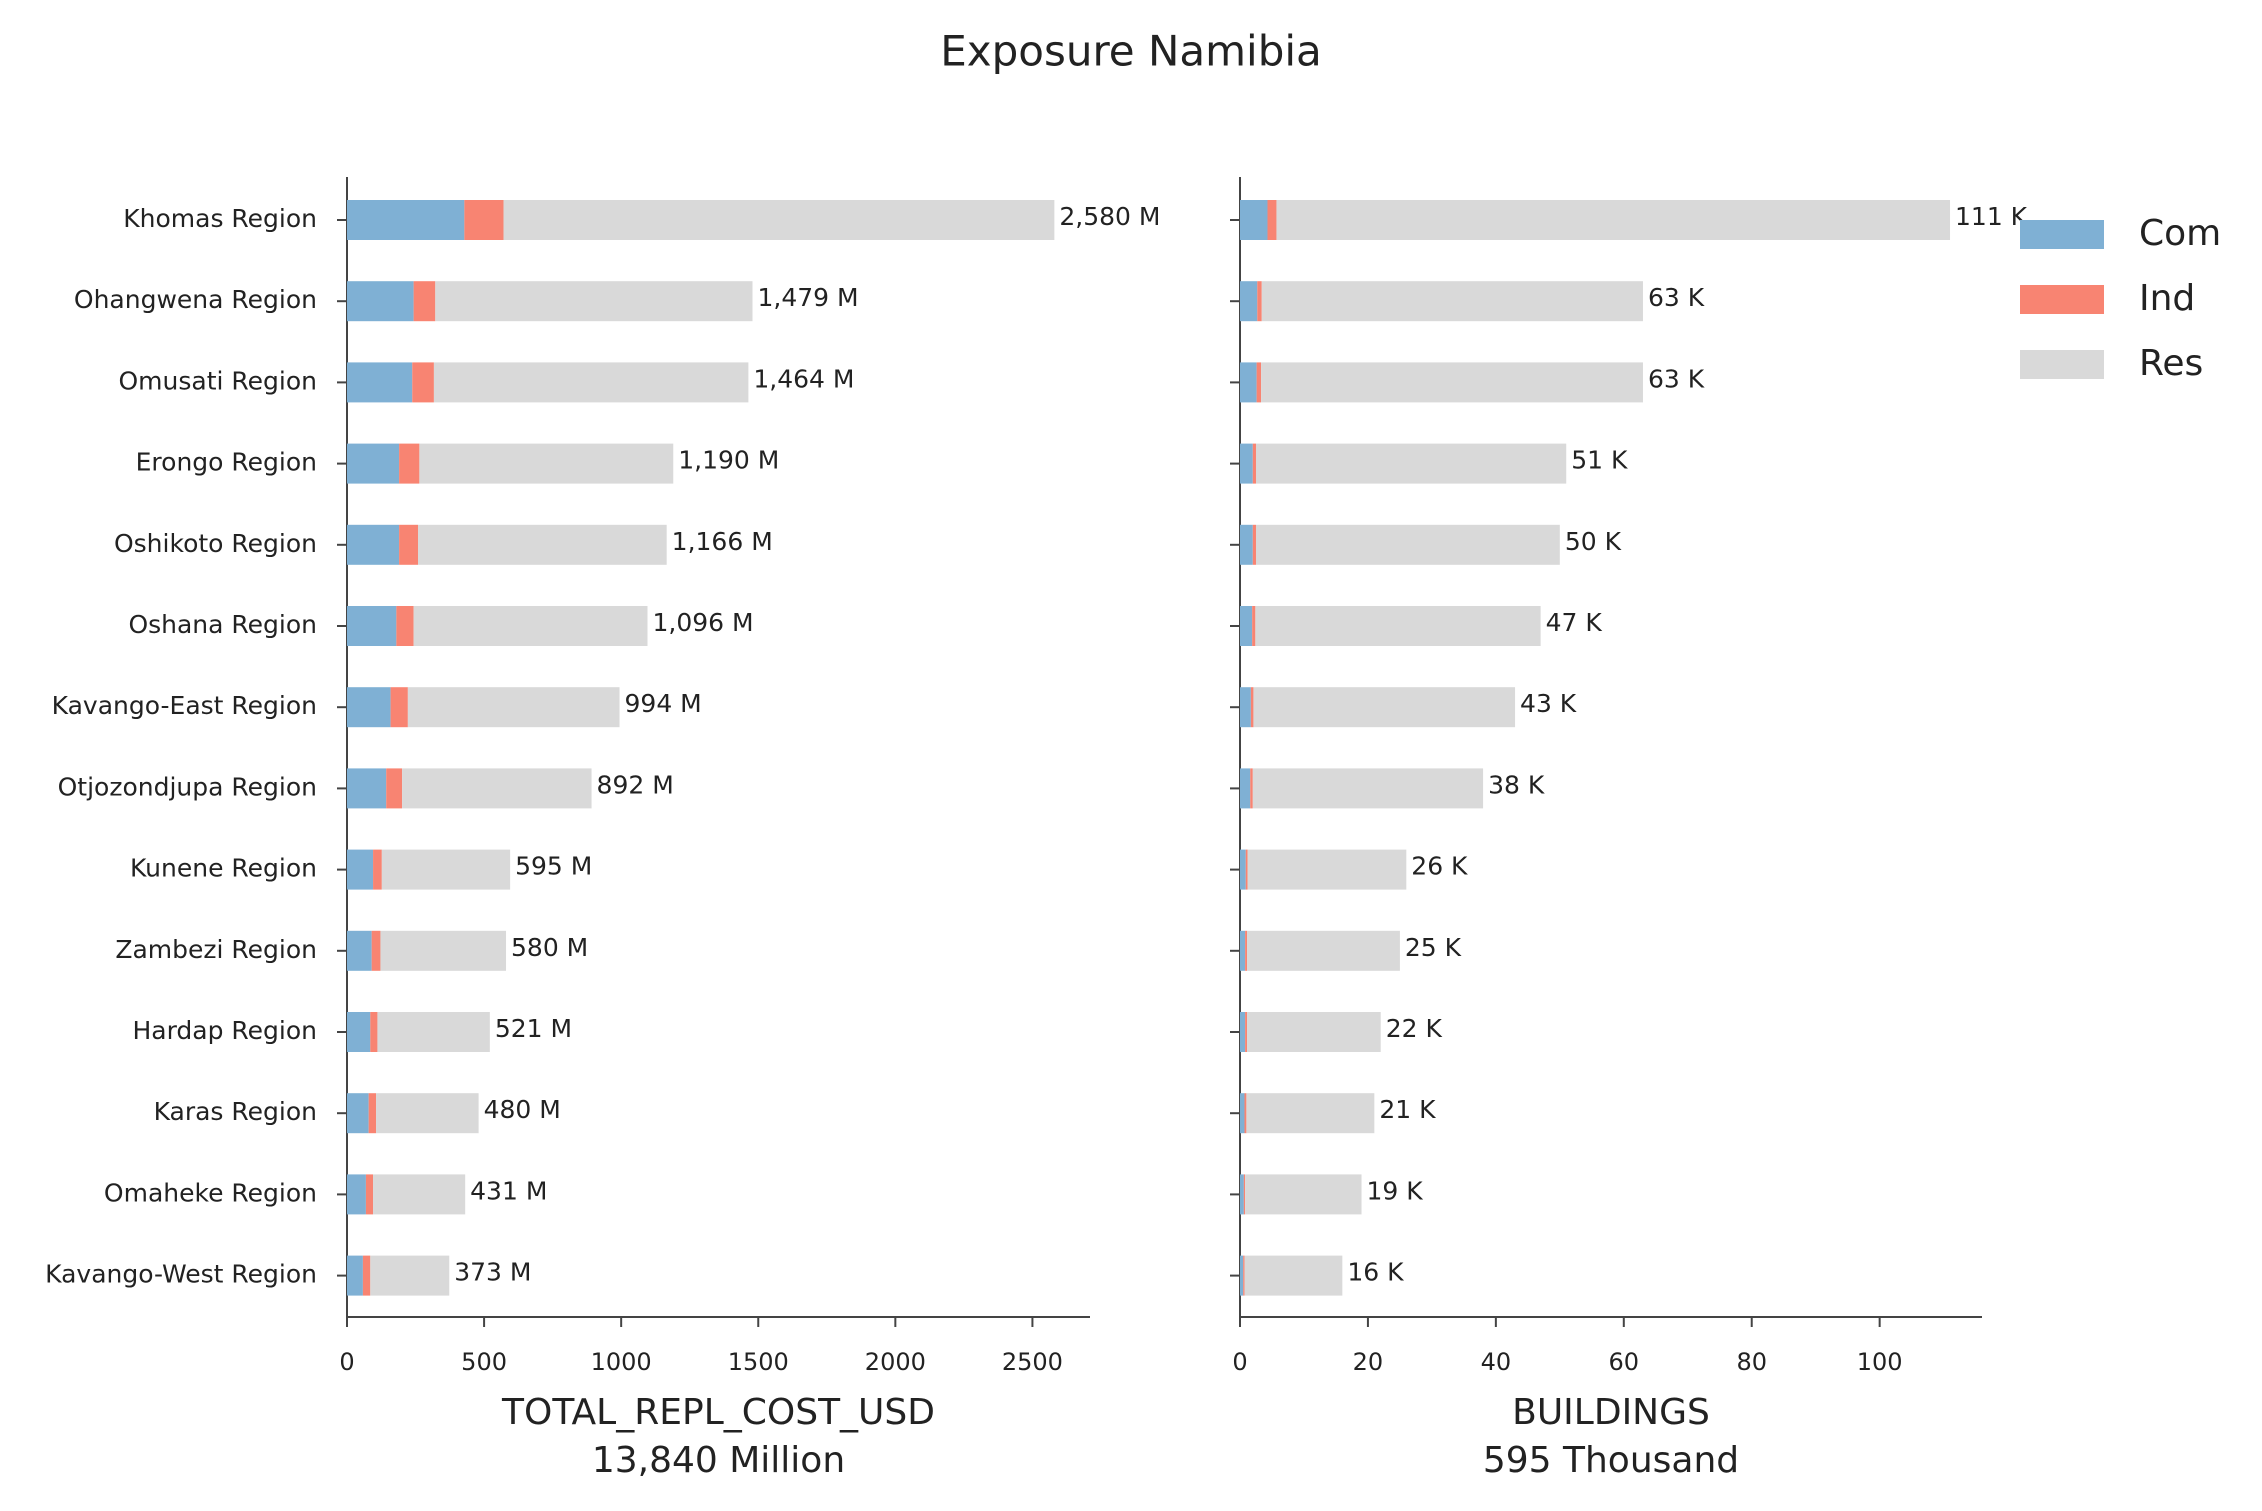  Describe the element at coordinates (718, 1412) in the screenshot. I see `x-axis-label: TOTAL_REPL_COST_USD` at that location.